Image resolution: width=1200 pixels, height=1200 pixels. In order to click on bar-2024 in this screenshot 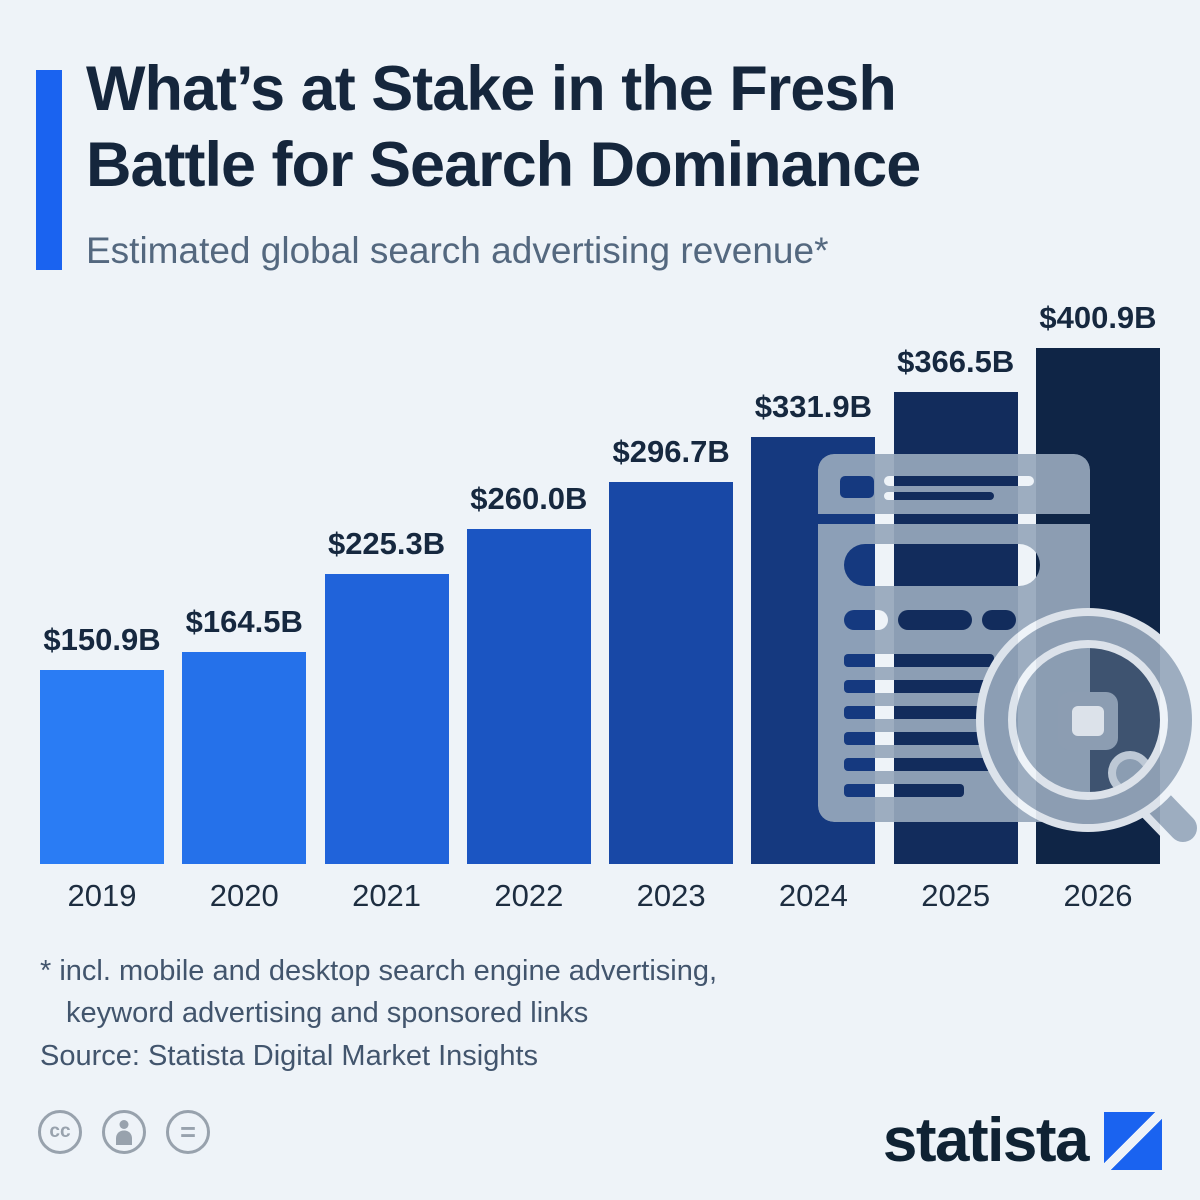, I will do `click(813, 650)`.